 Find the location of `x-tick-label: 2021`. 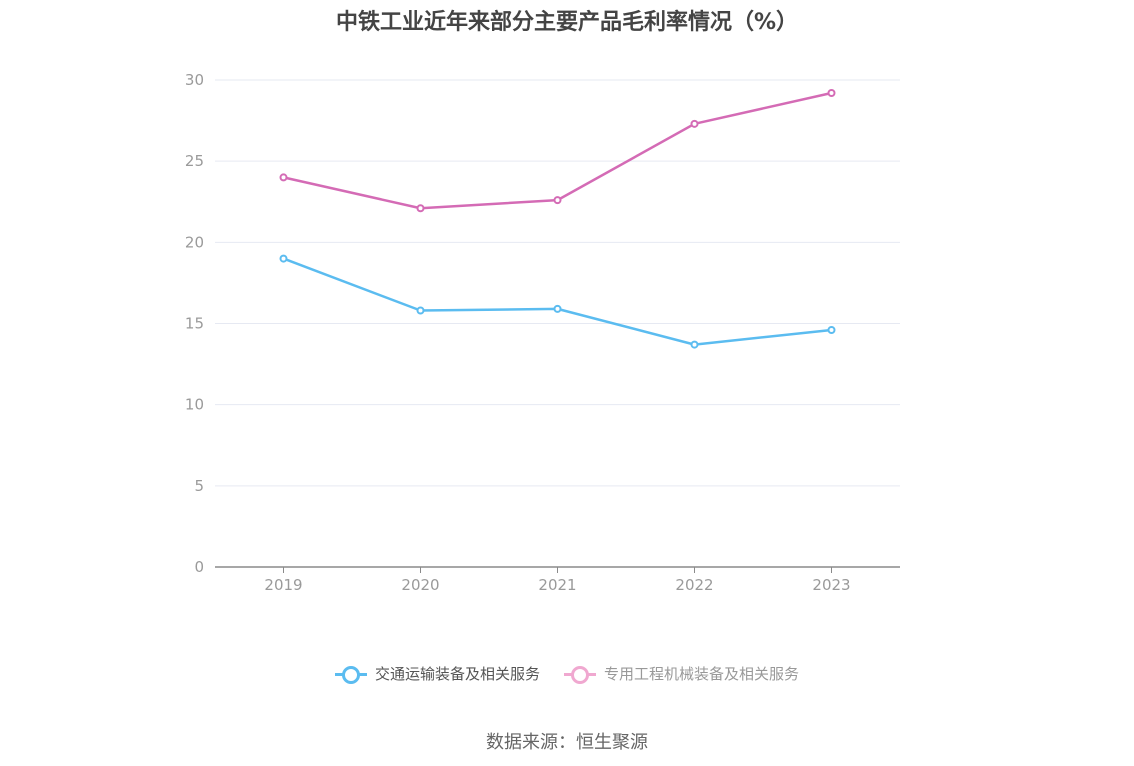

x-tick-label: 2021 is located at coordinates (557, 585).